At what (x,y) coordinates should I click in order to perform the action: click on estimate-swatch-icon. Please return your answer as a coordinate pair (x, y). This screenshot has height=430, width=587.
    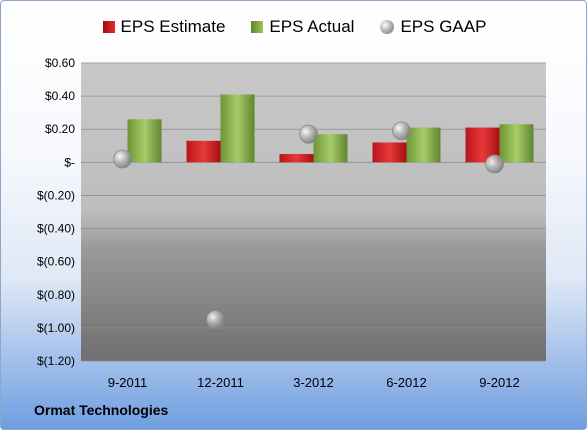
    Looking at the image, I should click on (108, 27).